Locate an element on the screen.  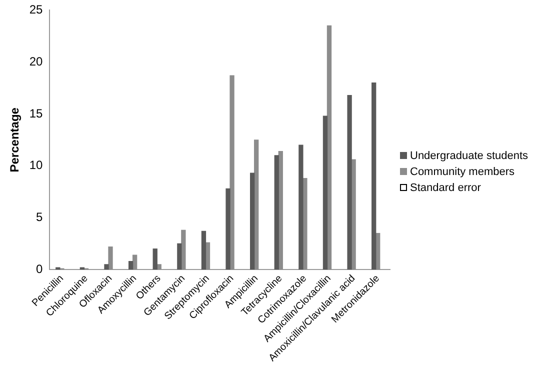
y-tick-label: 25 is located at coordinates (36, 9).